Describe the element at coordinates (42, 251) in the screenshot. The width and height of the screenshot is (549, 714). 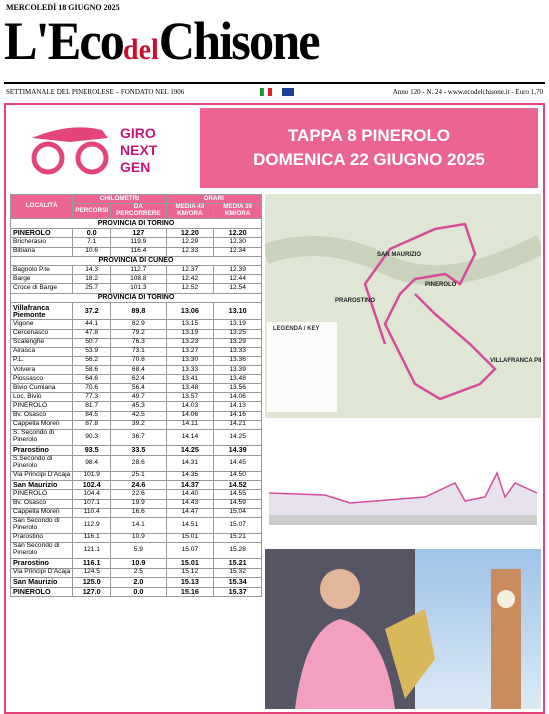
I see `locality: Bibiana` at that location.